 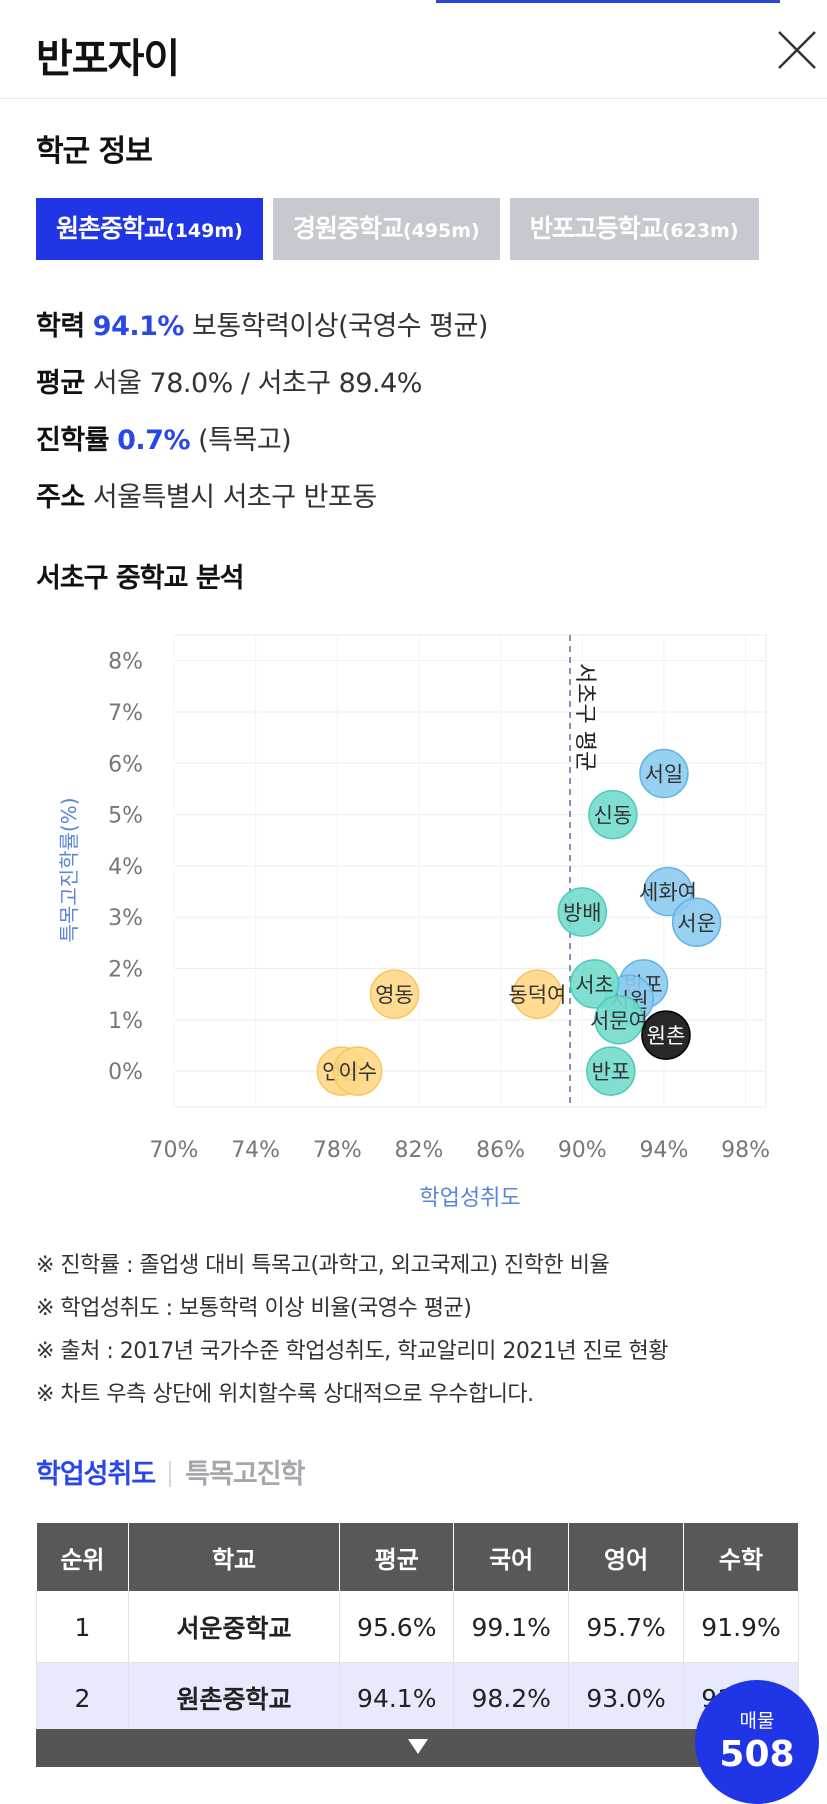 What do you see at coordinates (111, 228) in the screenshot?
I see `tab-name: 원촌중학교` at bounding box center [111, 228].